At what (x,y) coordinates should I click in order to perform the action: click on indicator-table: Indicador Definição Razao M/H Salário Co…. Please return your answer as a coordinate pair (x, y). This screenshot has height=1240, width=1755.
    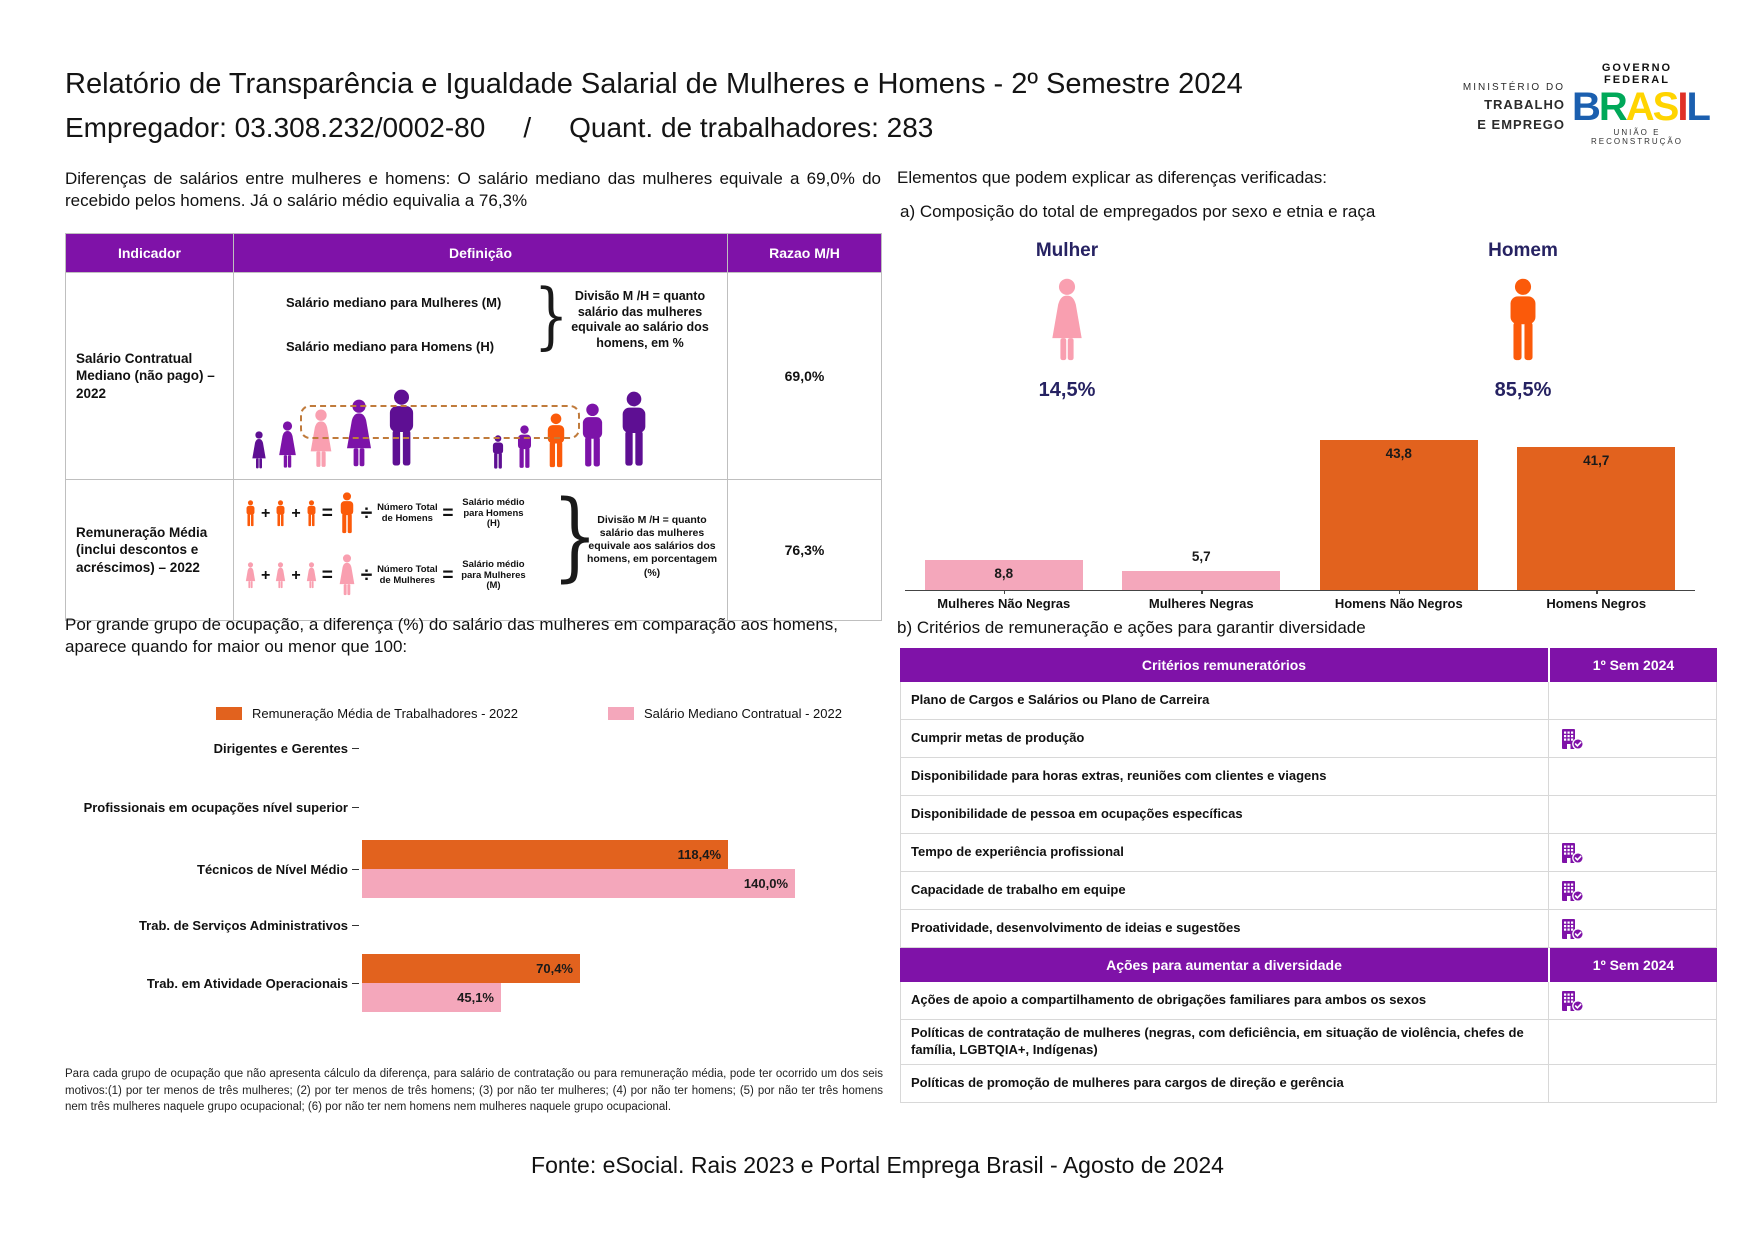
    Looking at the image, I should click on (473, 427).